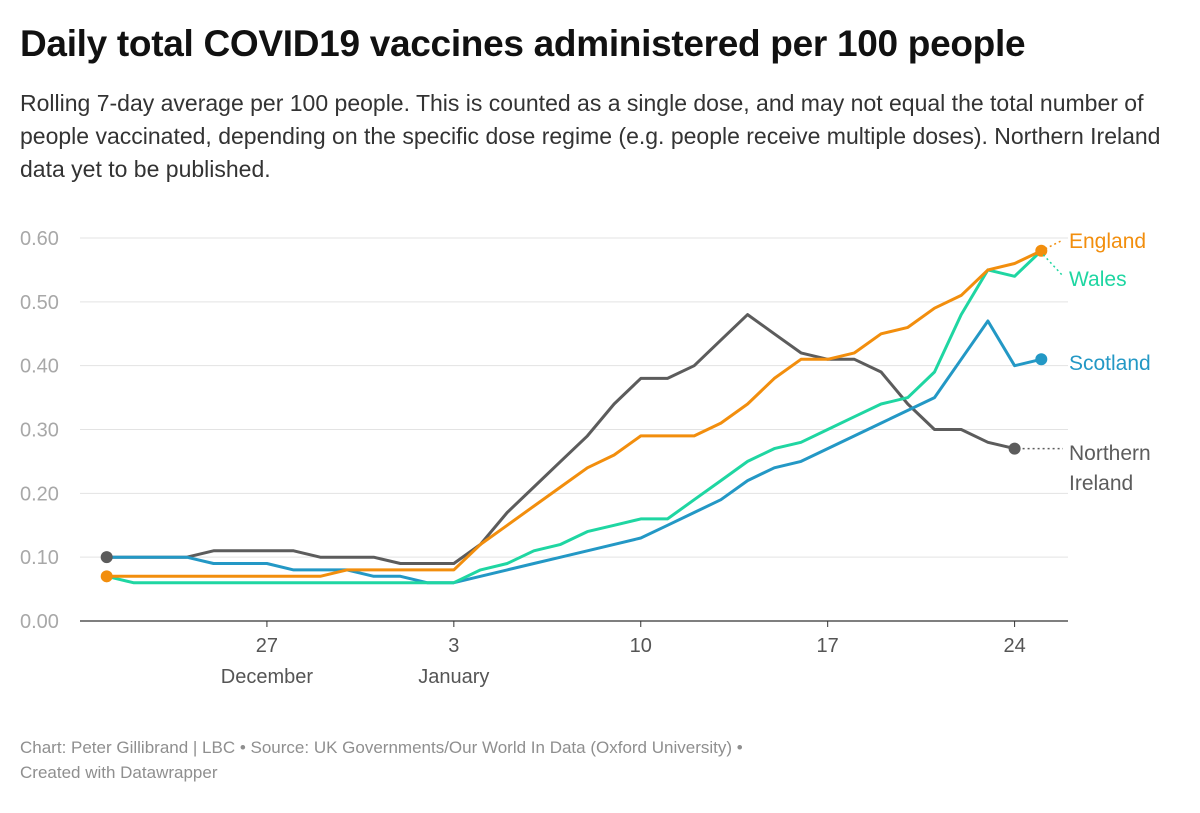  What do you see at coordinates (267, 677) in the screenshot?
I see `x-tick-sublabel: December` at bounding box center [267, 677].